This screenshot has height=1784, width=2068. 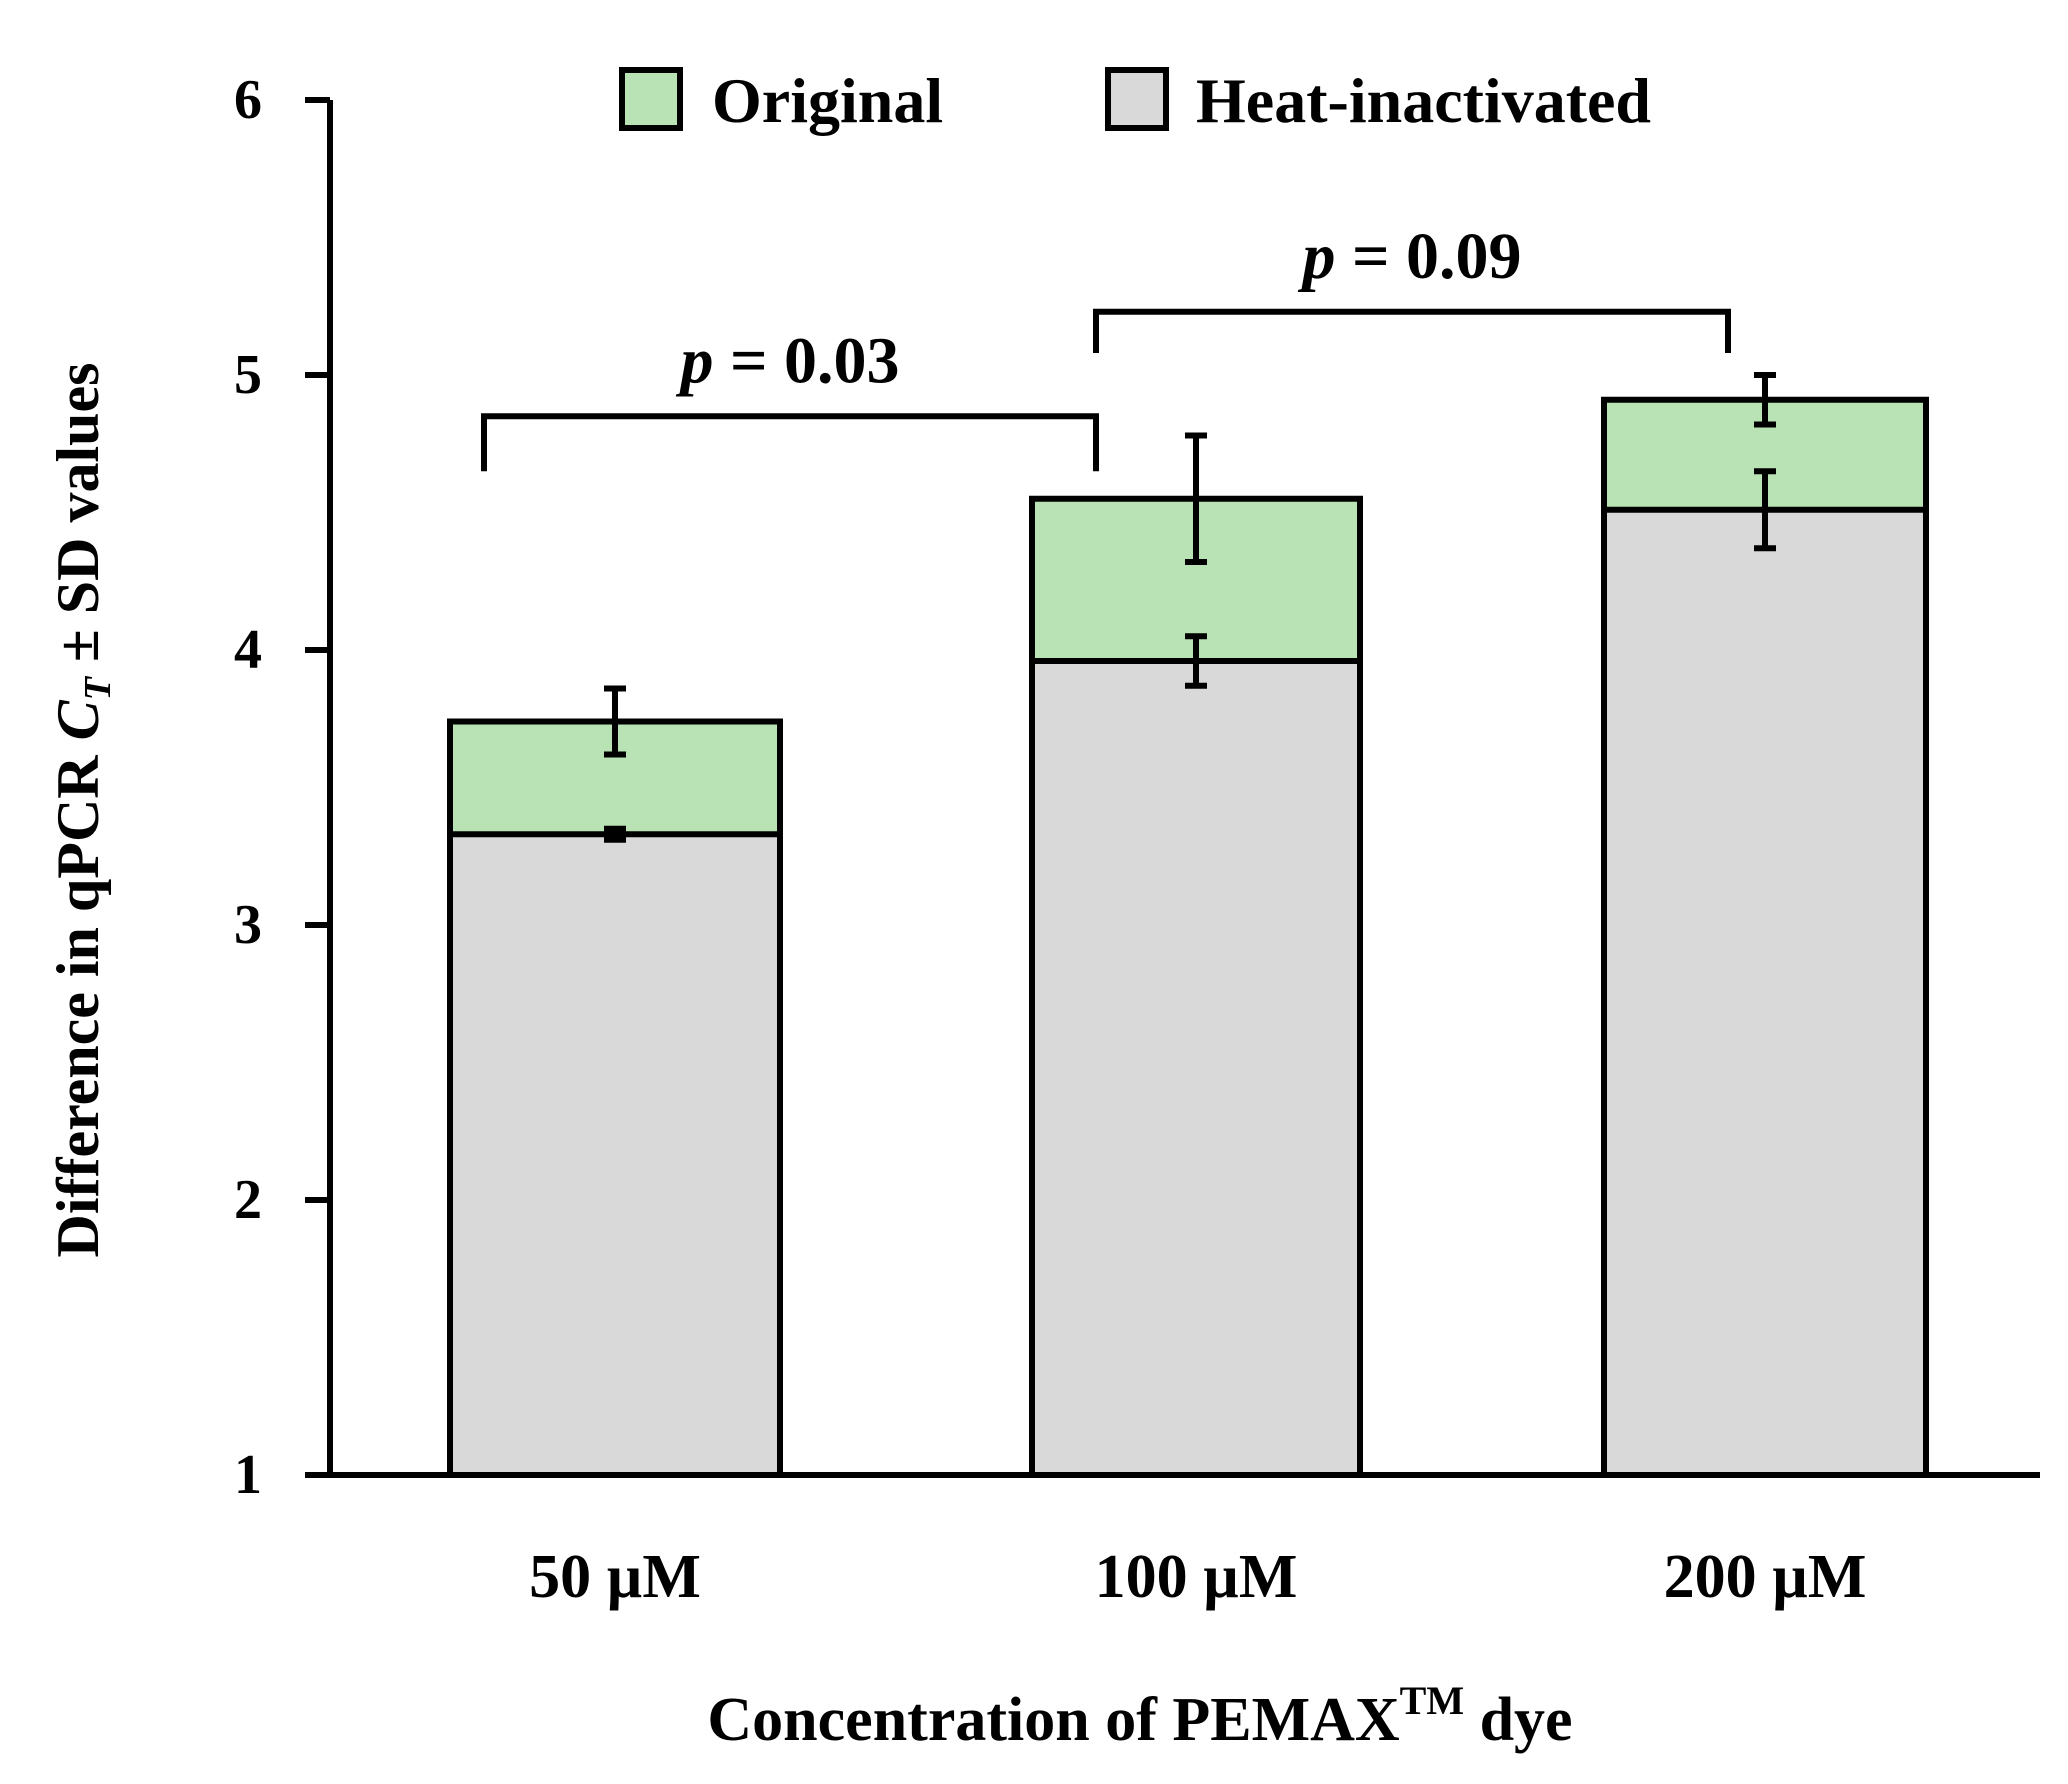 I want to click on y-tick-label-6: 6, so click(x=248, y=100).